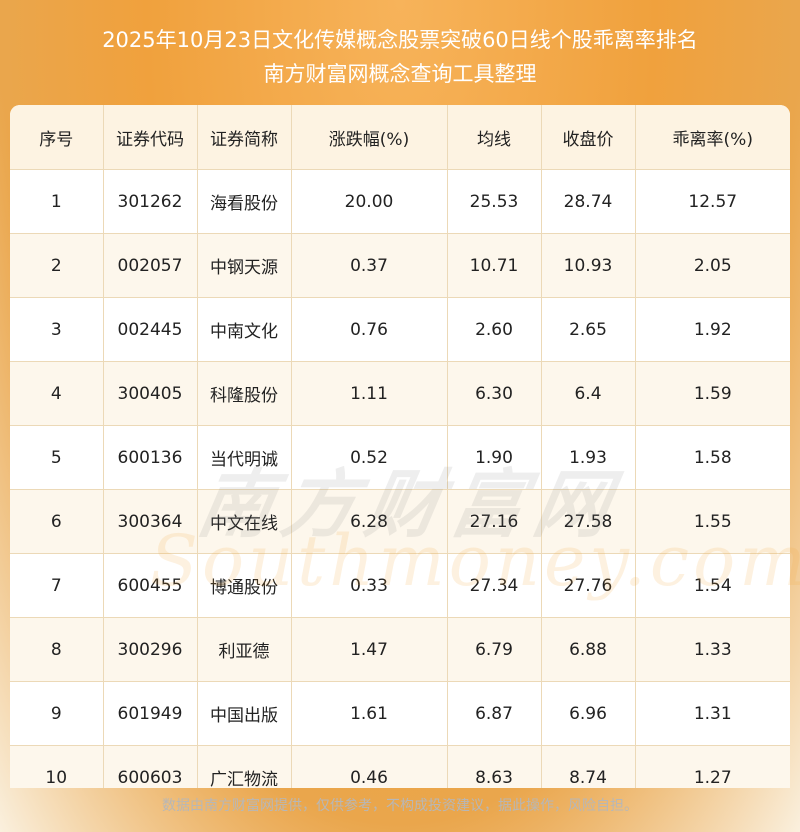 The height and width of the screenshot is (832, 800). Describe the element at coordinates (588, 649) in the screenshot. I see `cell-close: 6.88` at that location.